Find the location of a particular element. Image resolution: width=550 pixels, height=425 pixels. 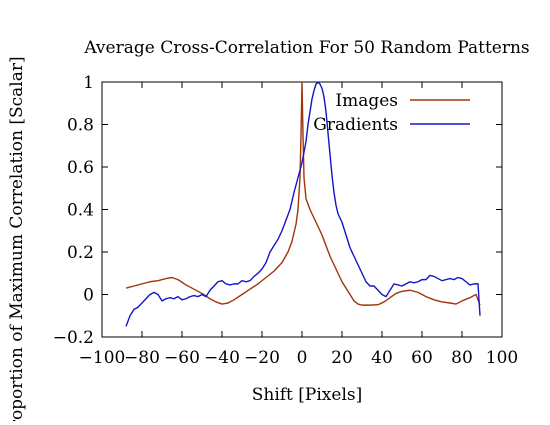

x-tick-label: −100 is located at coordinates (102, 358).